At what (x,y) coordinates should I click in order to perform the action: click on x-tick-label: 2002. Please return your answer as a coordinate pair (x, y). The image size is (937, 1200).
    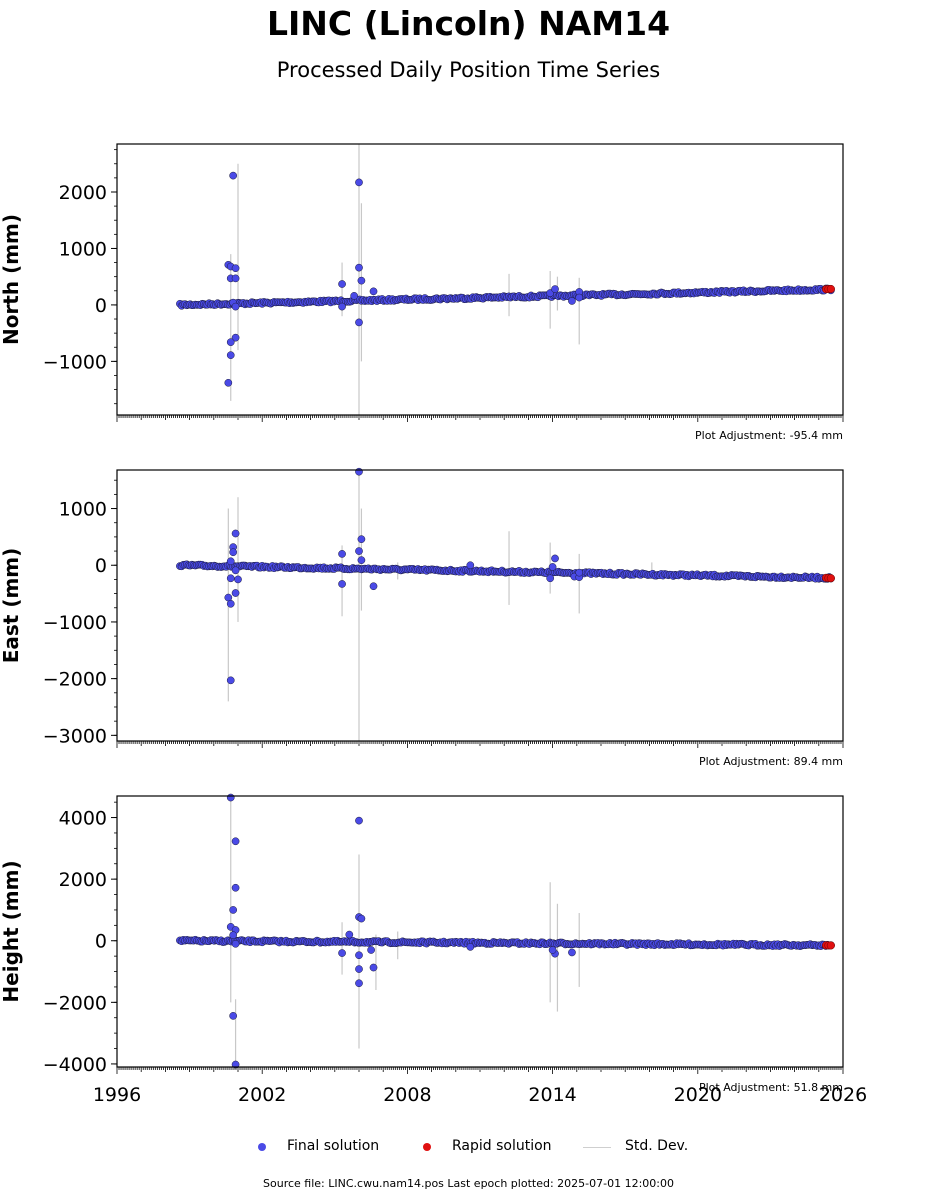
    Looking at the image, I should click on (262, 1095).